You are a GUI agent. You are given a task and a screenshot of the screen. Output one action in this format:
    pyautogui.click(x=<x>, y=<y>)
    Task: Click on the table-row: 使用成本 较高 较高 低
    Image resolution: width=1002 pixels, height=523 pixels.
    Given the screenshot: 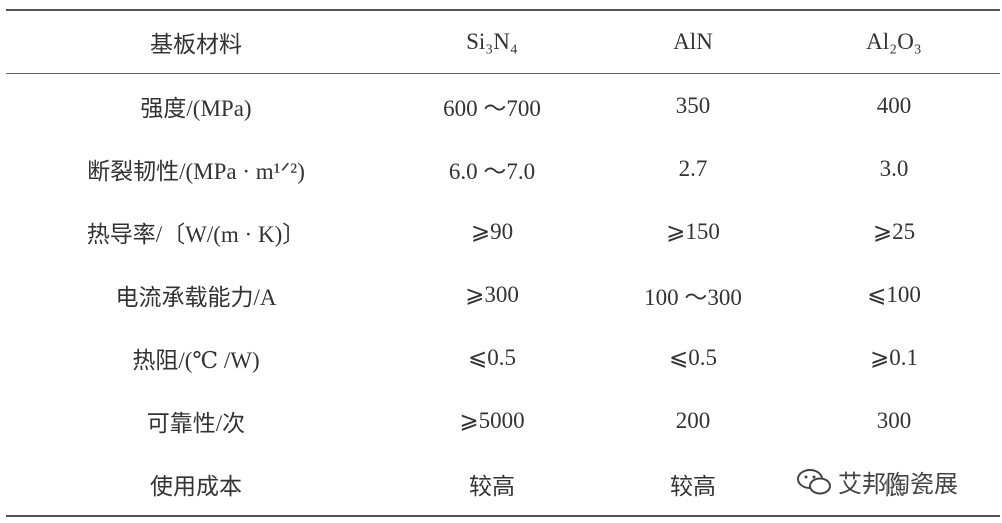 What is the action you would take?
    pyautogui.click(x=503, y=484)
    